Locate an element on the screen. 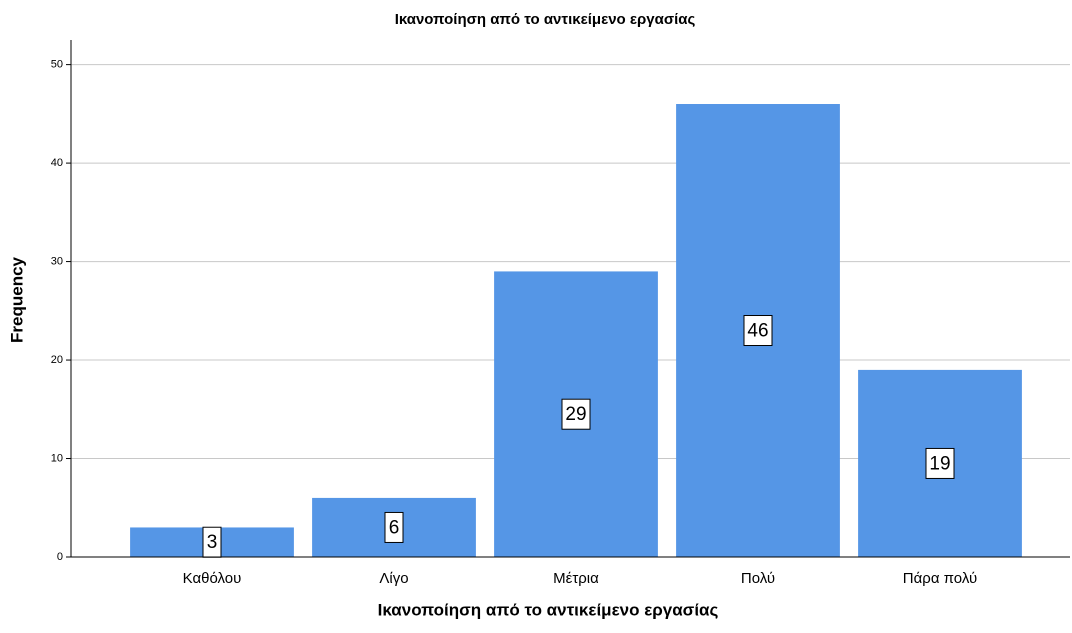  y-tick-label: 30 is located at coordinates (57, 261).